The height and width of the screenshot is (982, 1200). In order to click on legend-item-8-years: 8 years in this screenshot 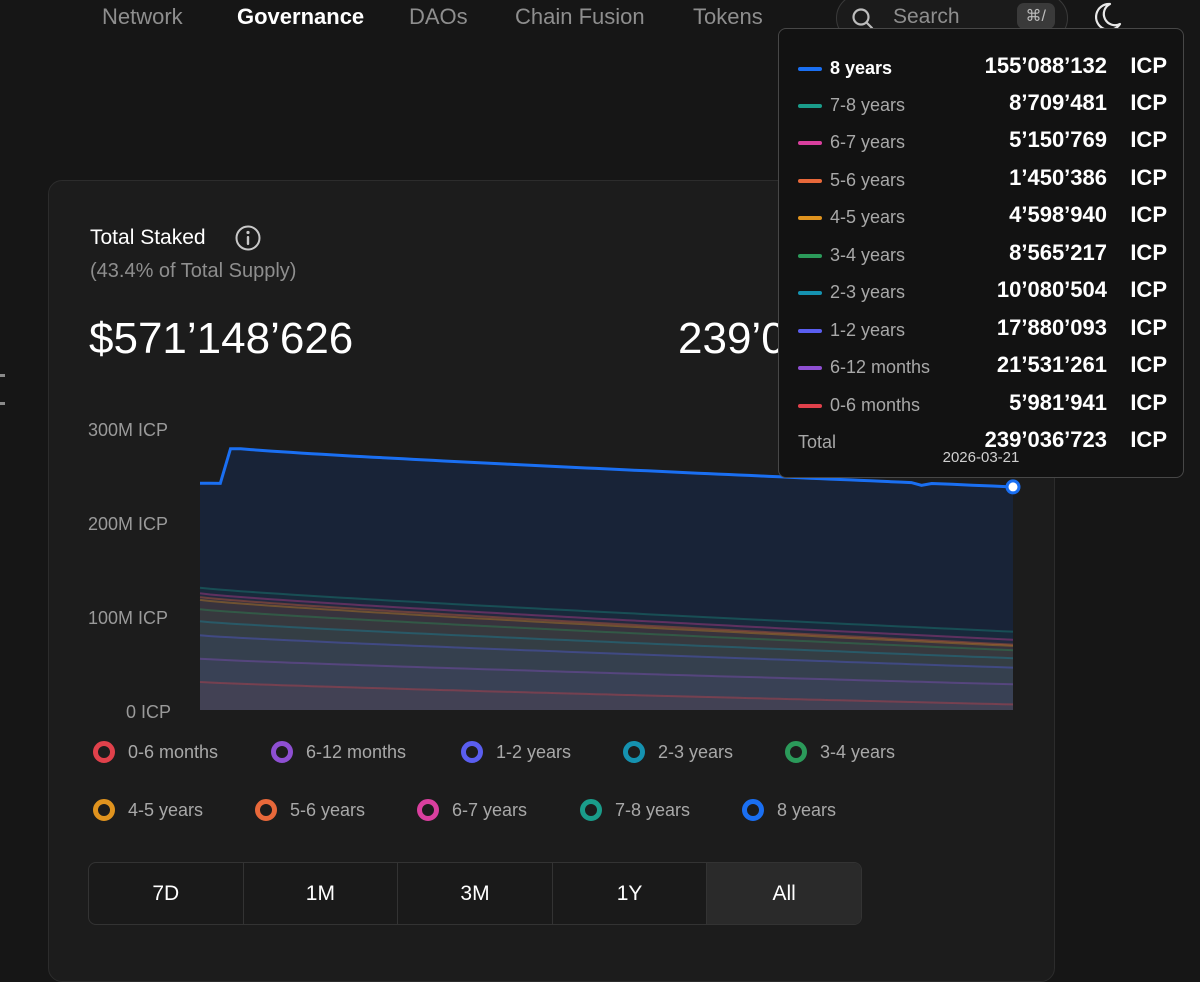, I will do `click(786, 810)`.